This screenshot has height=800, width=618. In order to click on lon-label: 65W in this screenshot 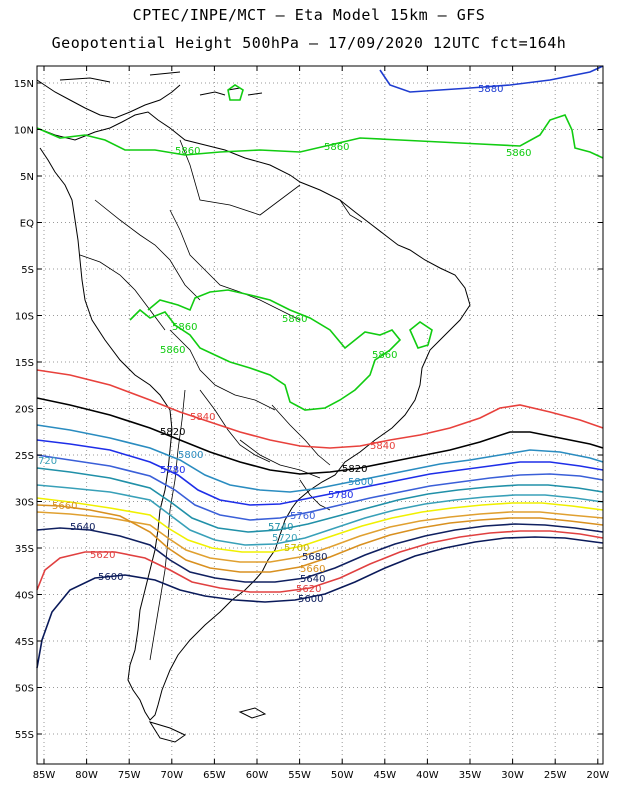, I will do `click(214, 775)`.